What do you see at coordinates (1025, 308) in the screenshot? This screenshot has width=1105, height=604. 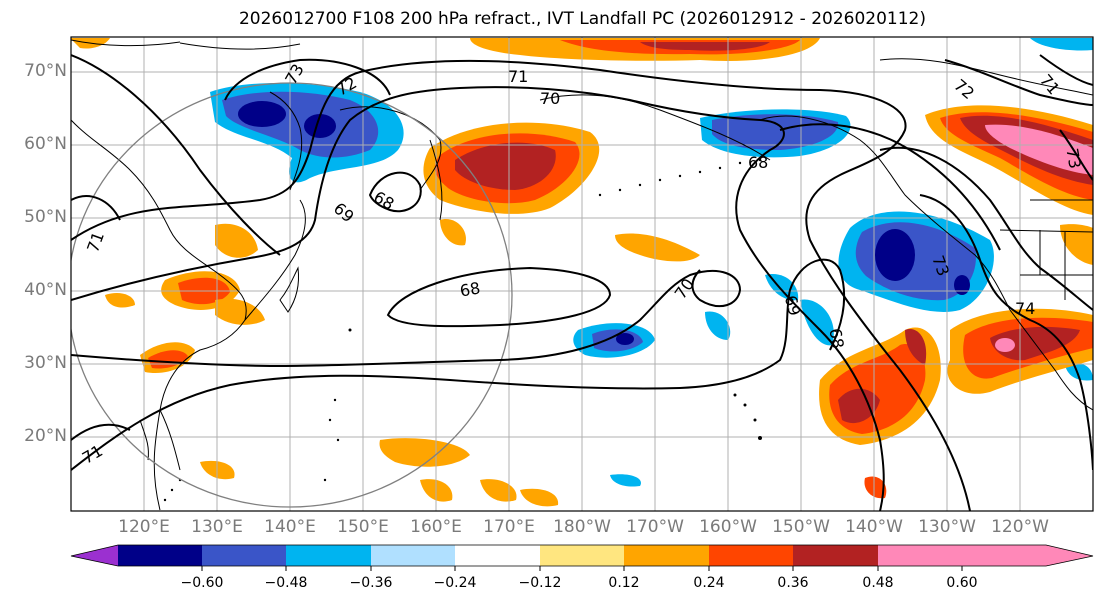 I see `contour-label: 74` at bounding box center [1025, 308].